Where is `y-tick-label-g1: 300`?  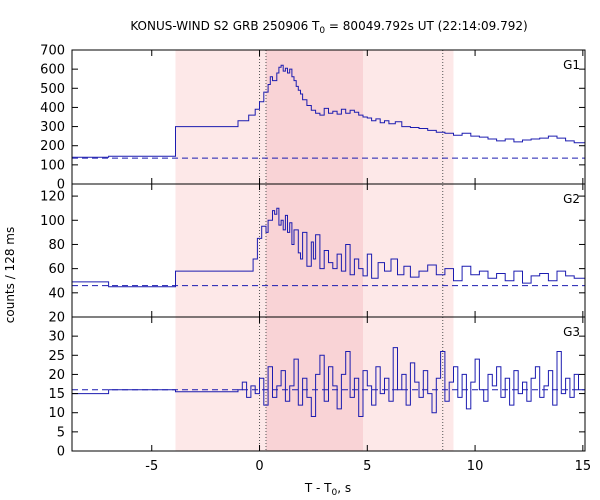 y-tick-label-g1: 300 is located at coordinates (52, 127).